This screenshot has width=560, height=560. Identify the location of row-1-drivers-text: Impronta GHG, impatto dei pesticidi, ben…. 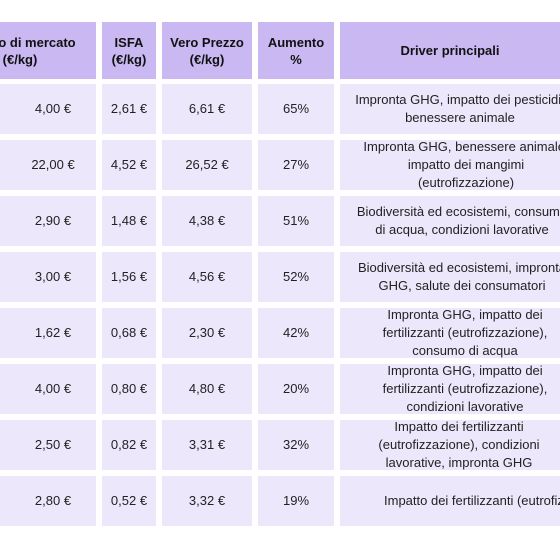
(457, 108).